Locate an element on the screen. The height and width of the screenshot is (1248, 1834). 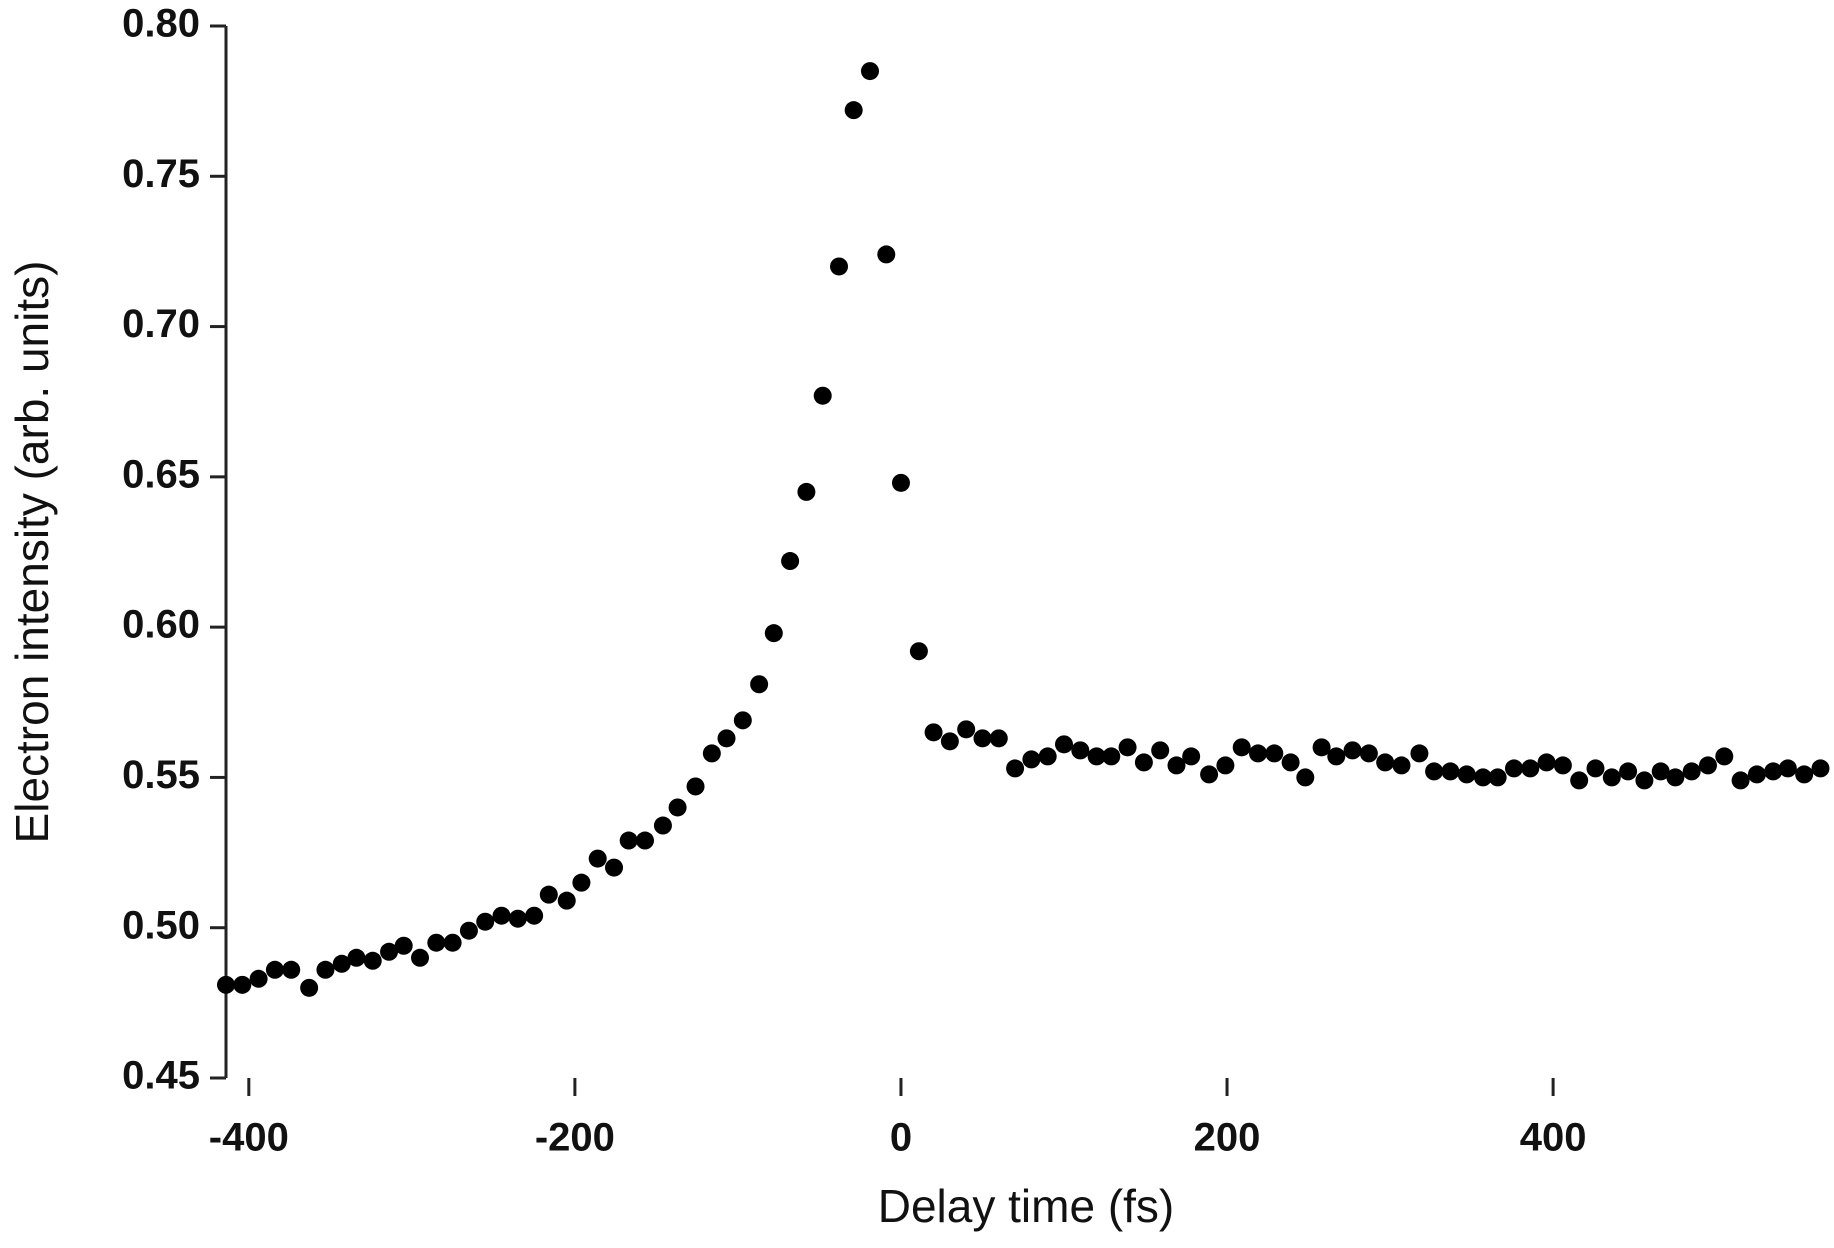
y-tick-label: 0.65 is located at coordinates (161, 474).